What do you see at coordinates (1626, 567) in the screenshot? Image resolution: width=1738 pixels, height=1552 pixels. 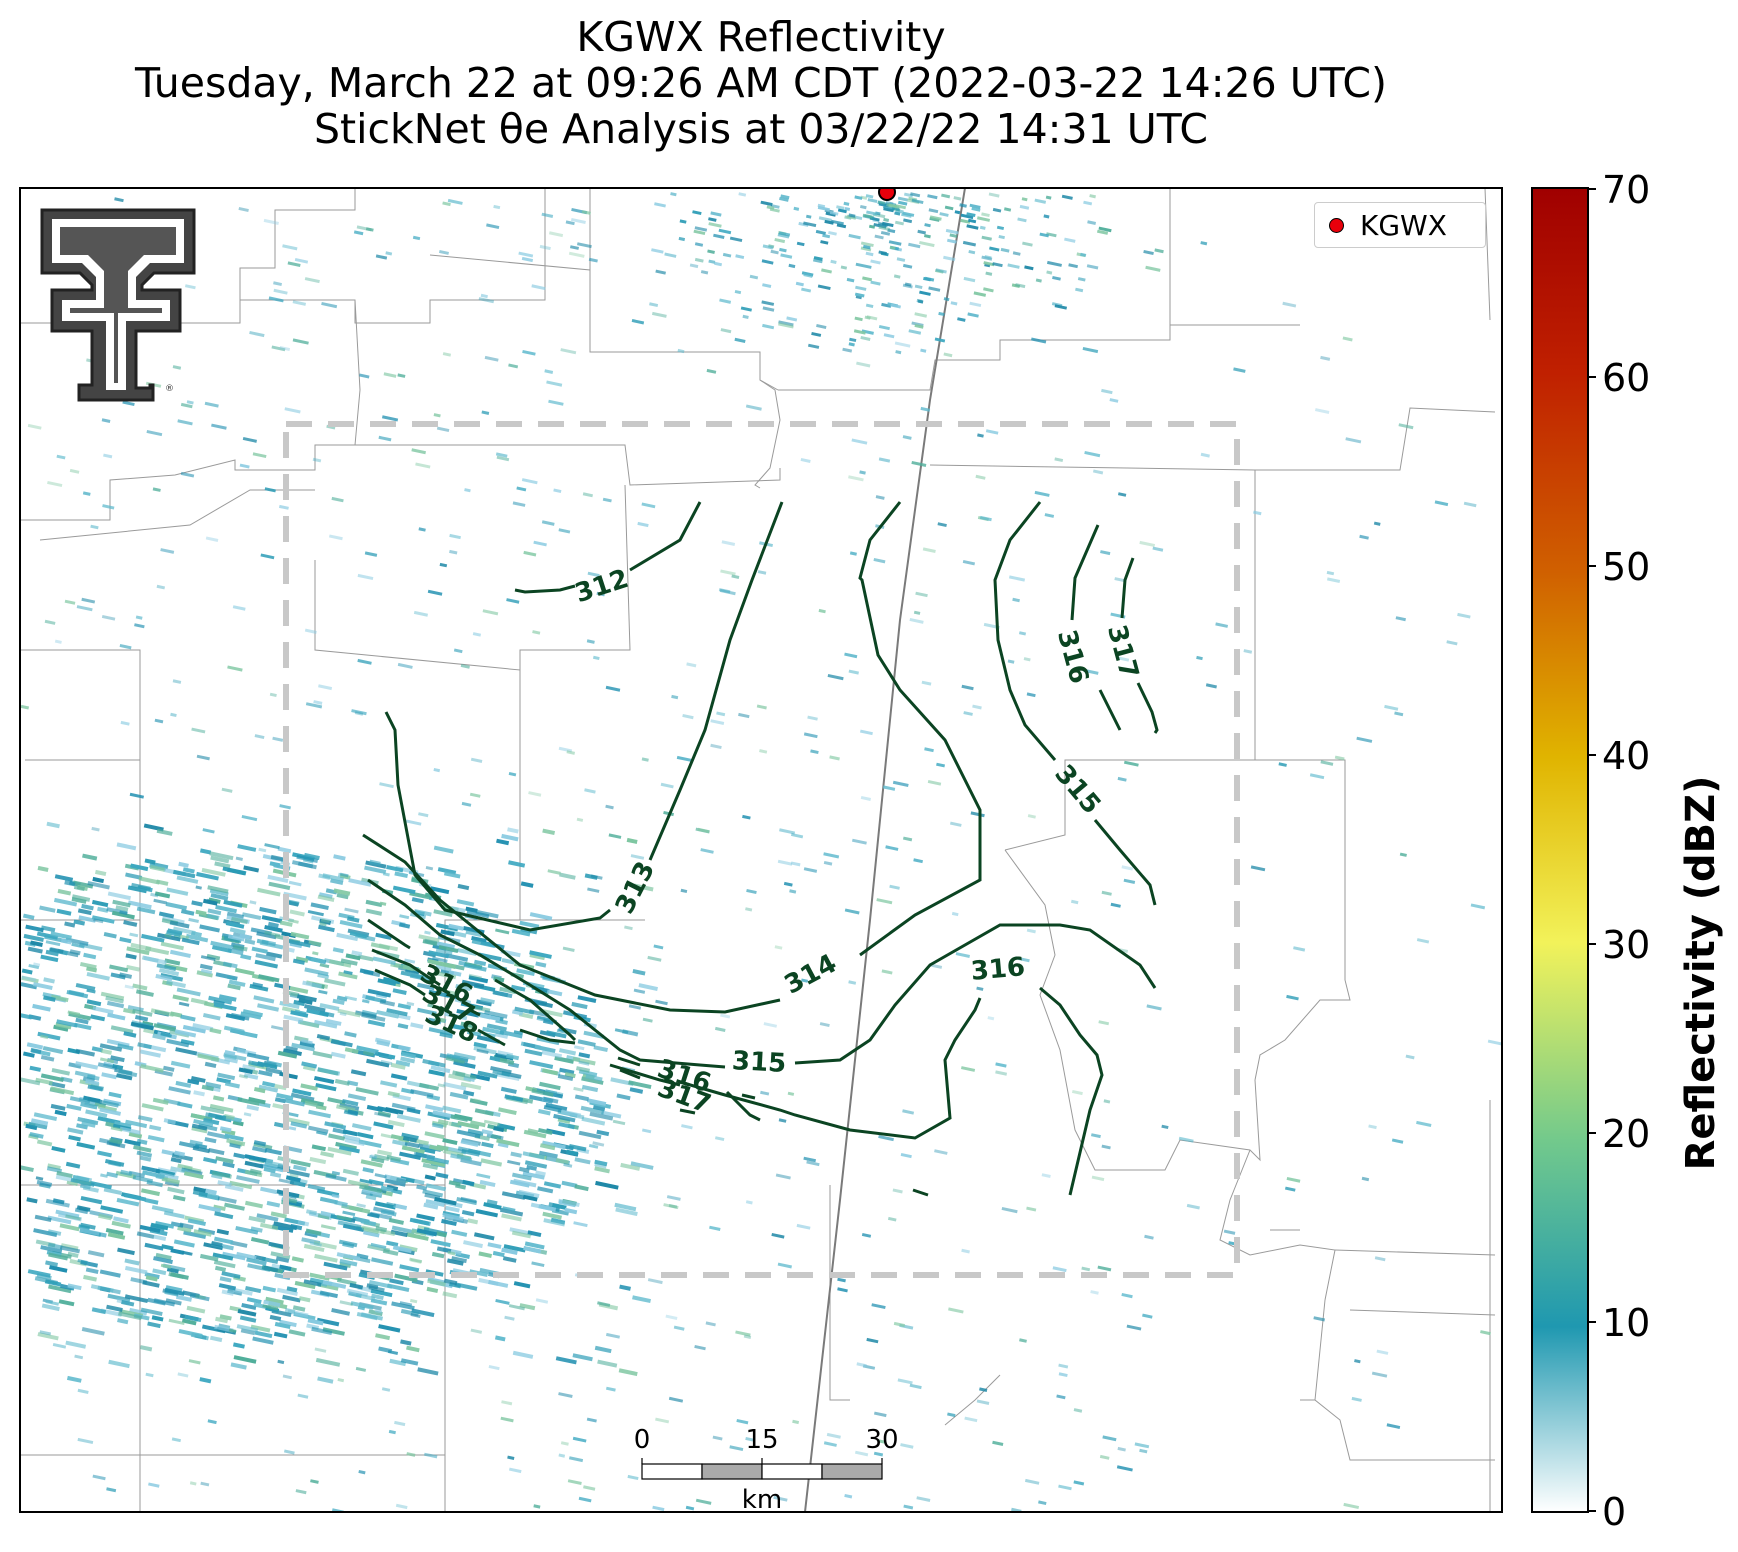 I see `colorbar-tick-label: 50` at bounding box center [1626, 567].